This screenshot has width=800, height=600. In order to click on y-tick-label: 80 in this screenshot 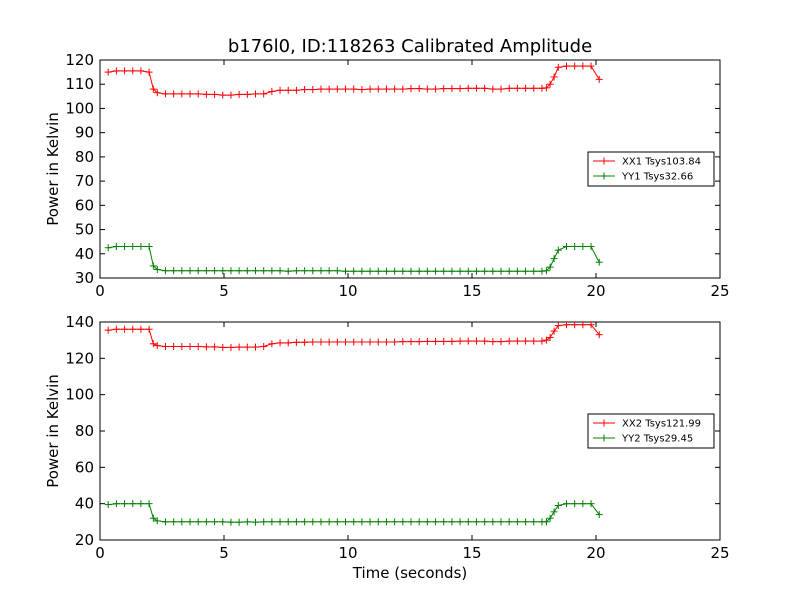, I will do `click(84, 431)`.